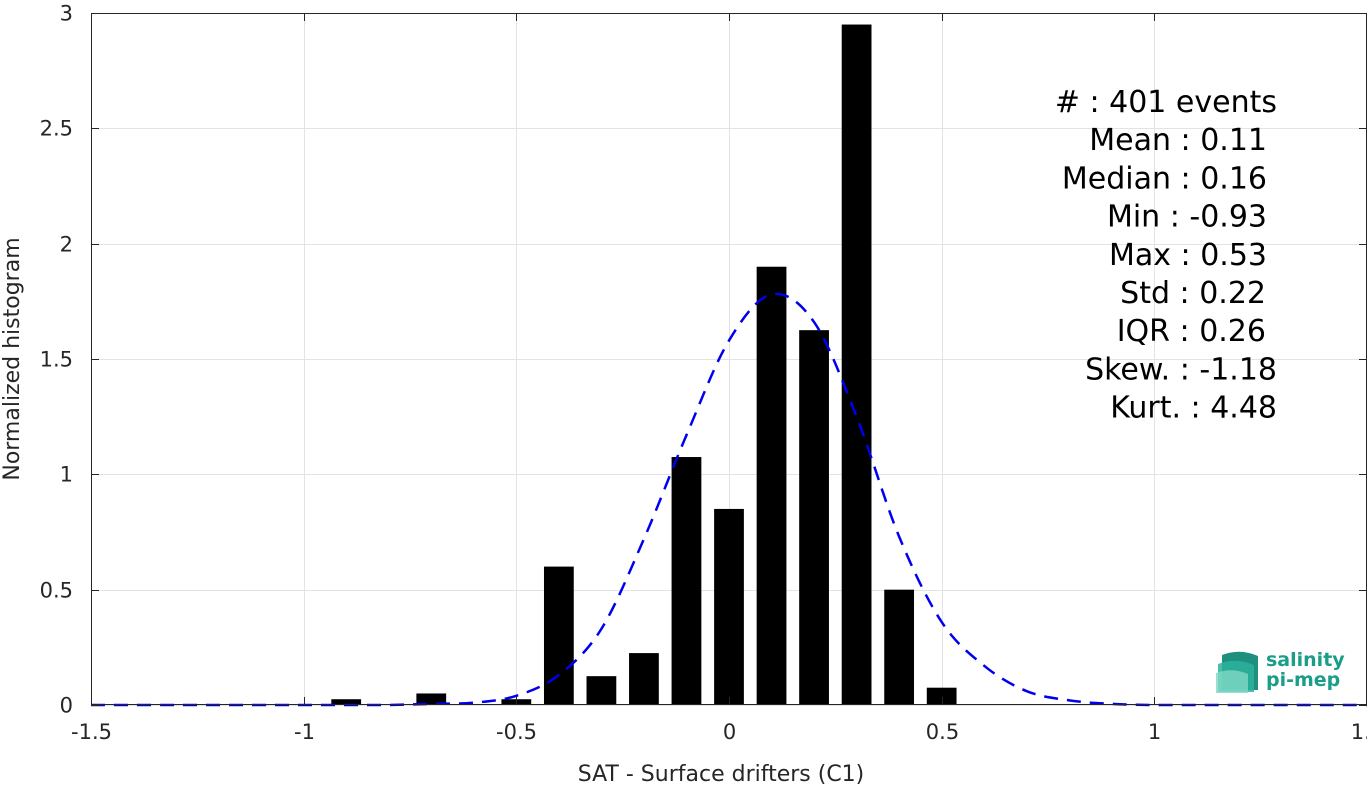 The height and width of the screenshot is (785, 1367). Describe the element at coordinates (56, 360) in the screenshot. I see `y-tick-label: 1.5` at that location.